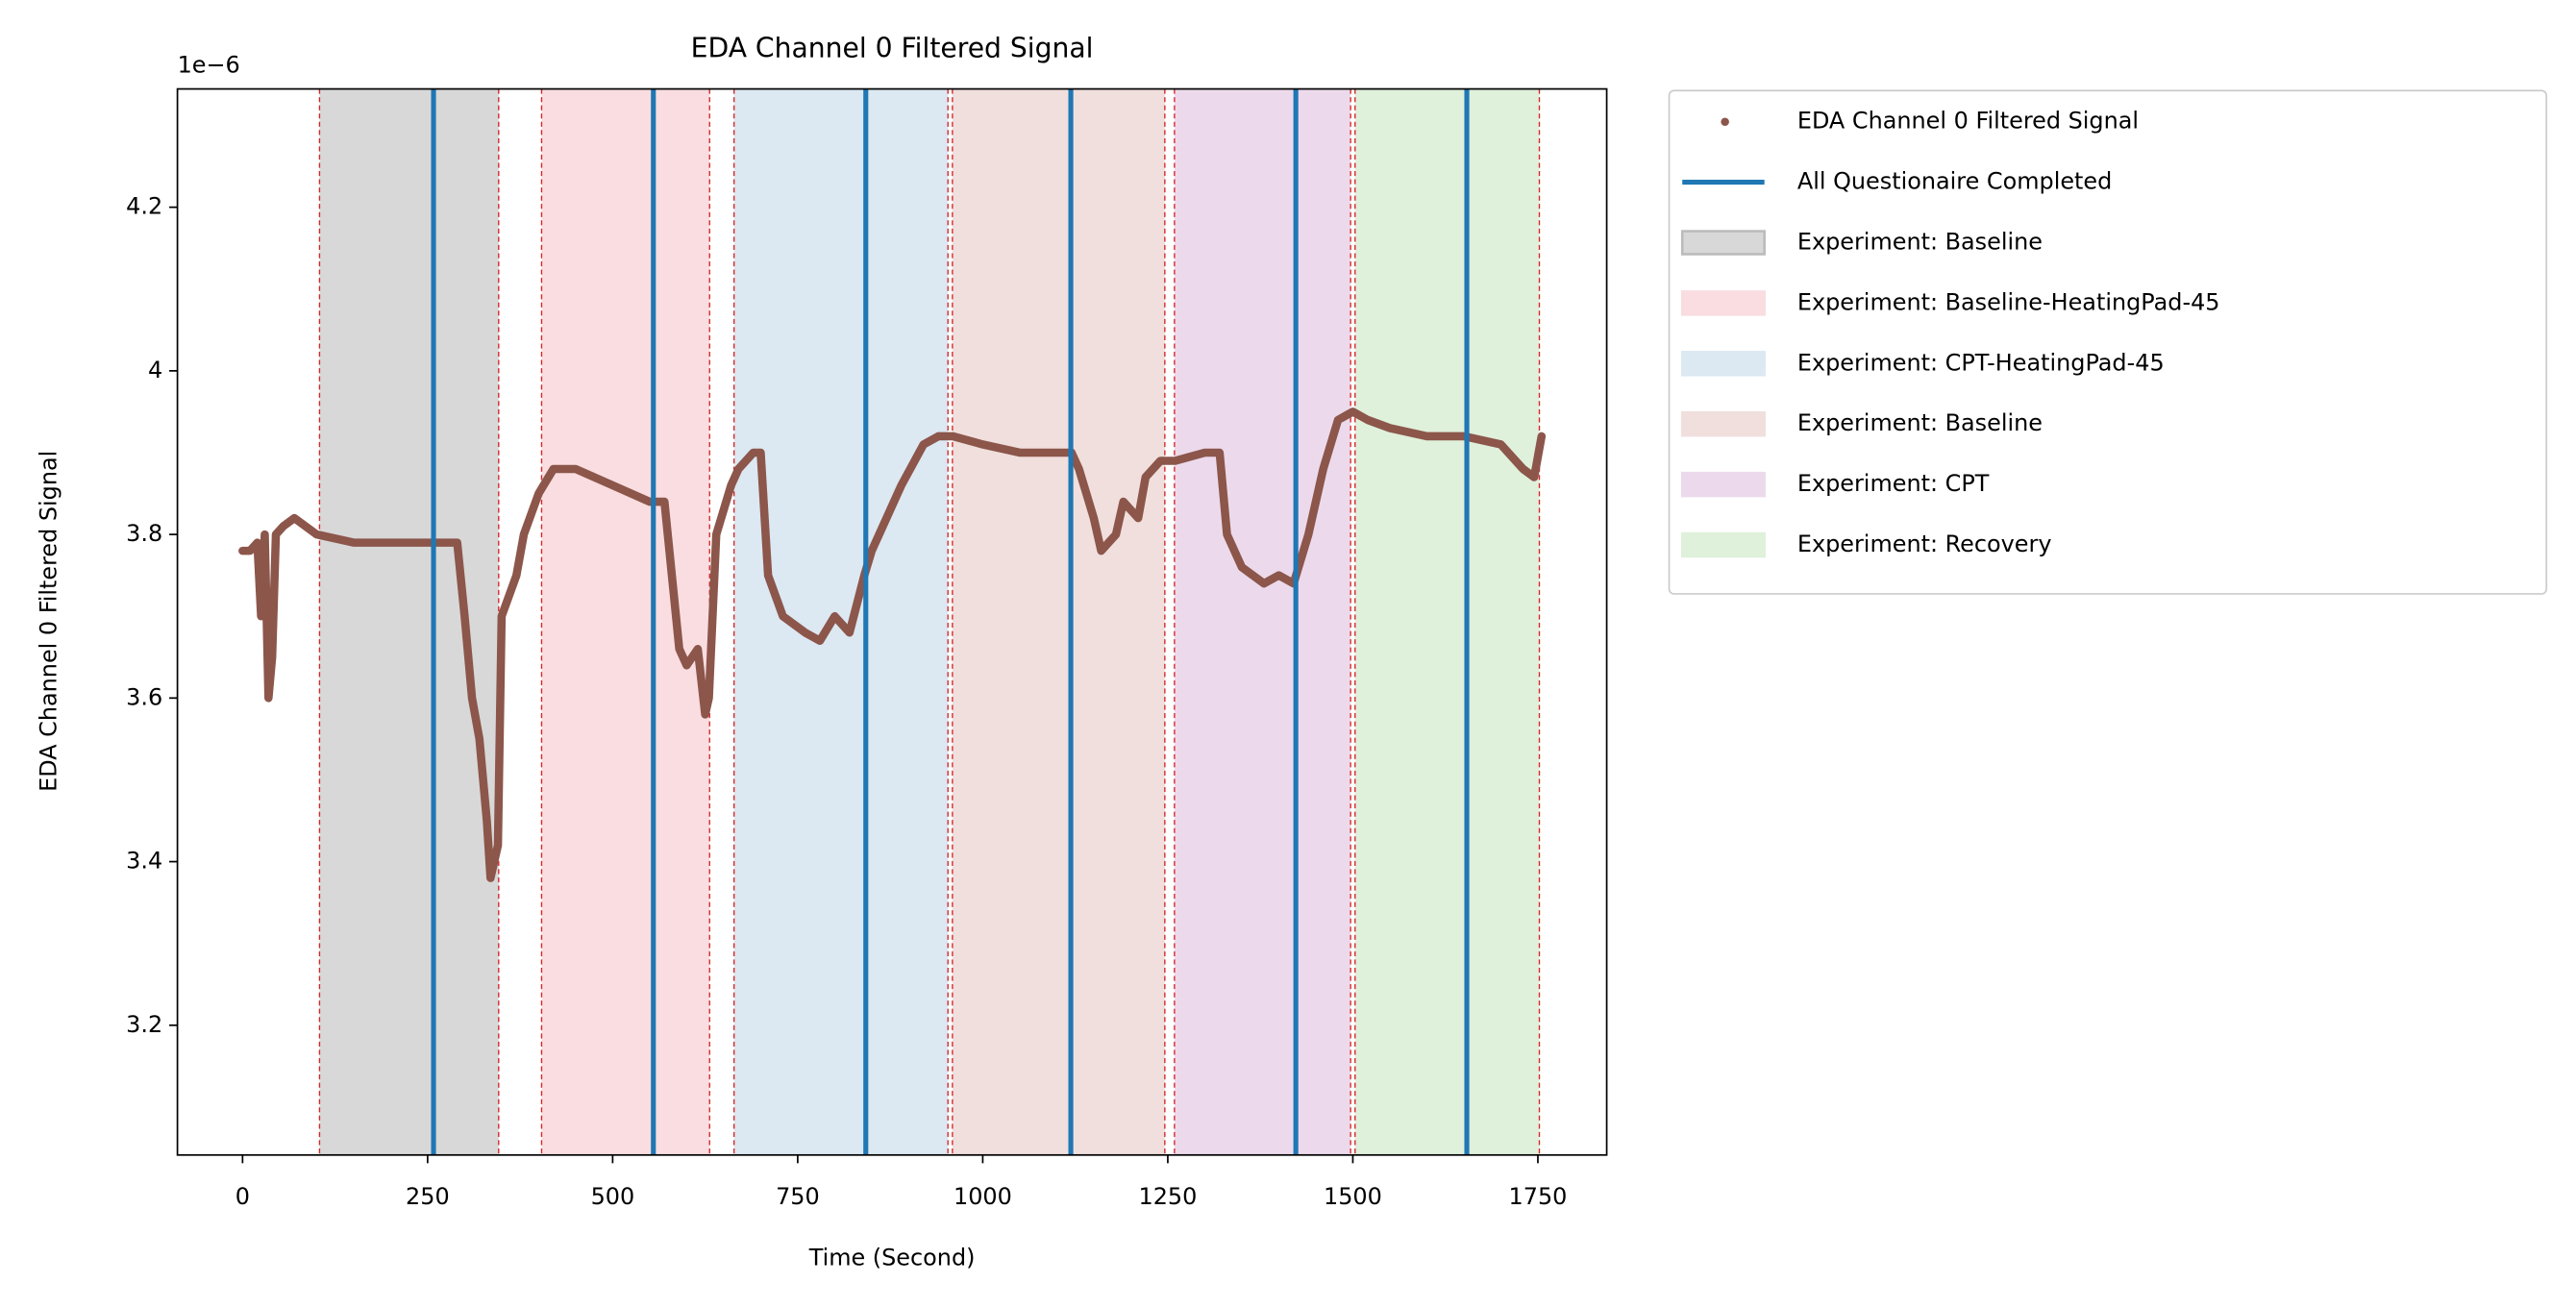 The width and height of the screenshot is (2576, 1308). I want to click on x-axis-label: Time (Second), so click(892, 1258).